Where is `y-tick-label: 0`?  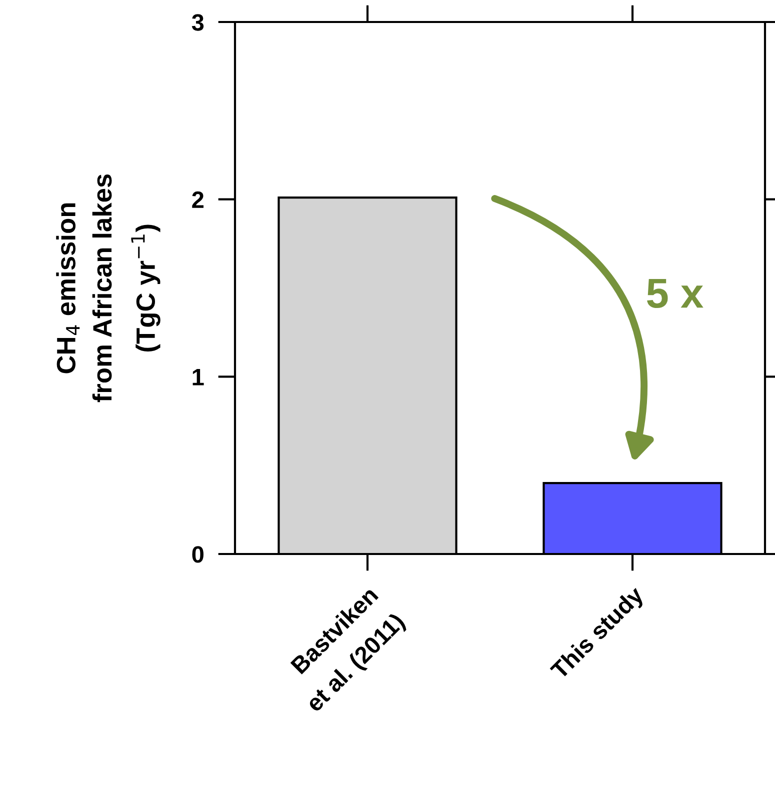
y-tick-label: 0 is located at coordinates (198, 554).